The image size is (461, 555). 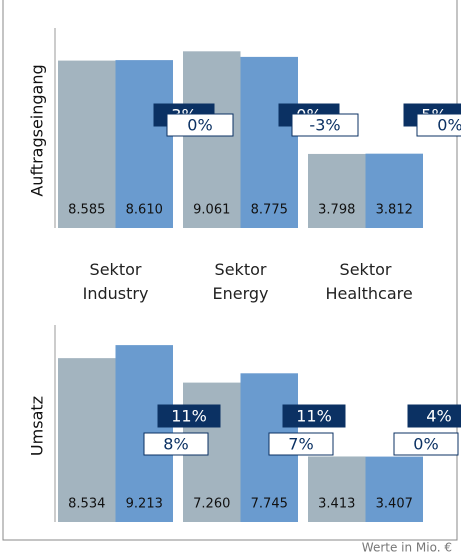 I want to click on bar-value-label: 8.775, so click(x=269, y=210).